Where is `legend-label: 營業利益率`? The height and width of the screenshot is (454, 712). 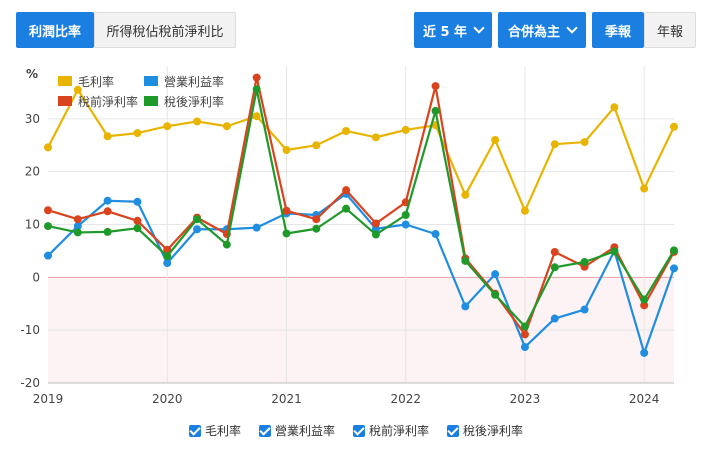
legend-label: 營業利益率 is located at coordinates (194, 81).